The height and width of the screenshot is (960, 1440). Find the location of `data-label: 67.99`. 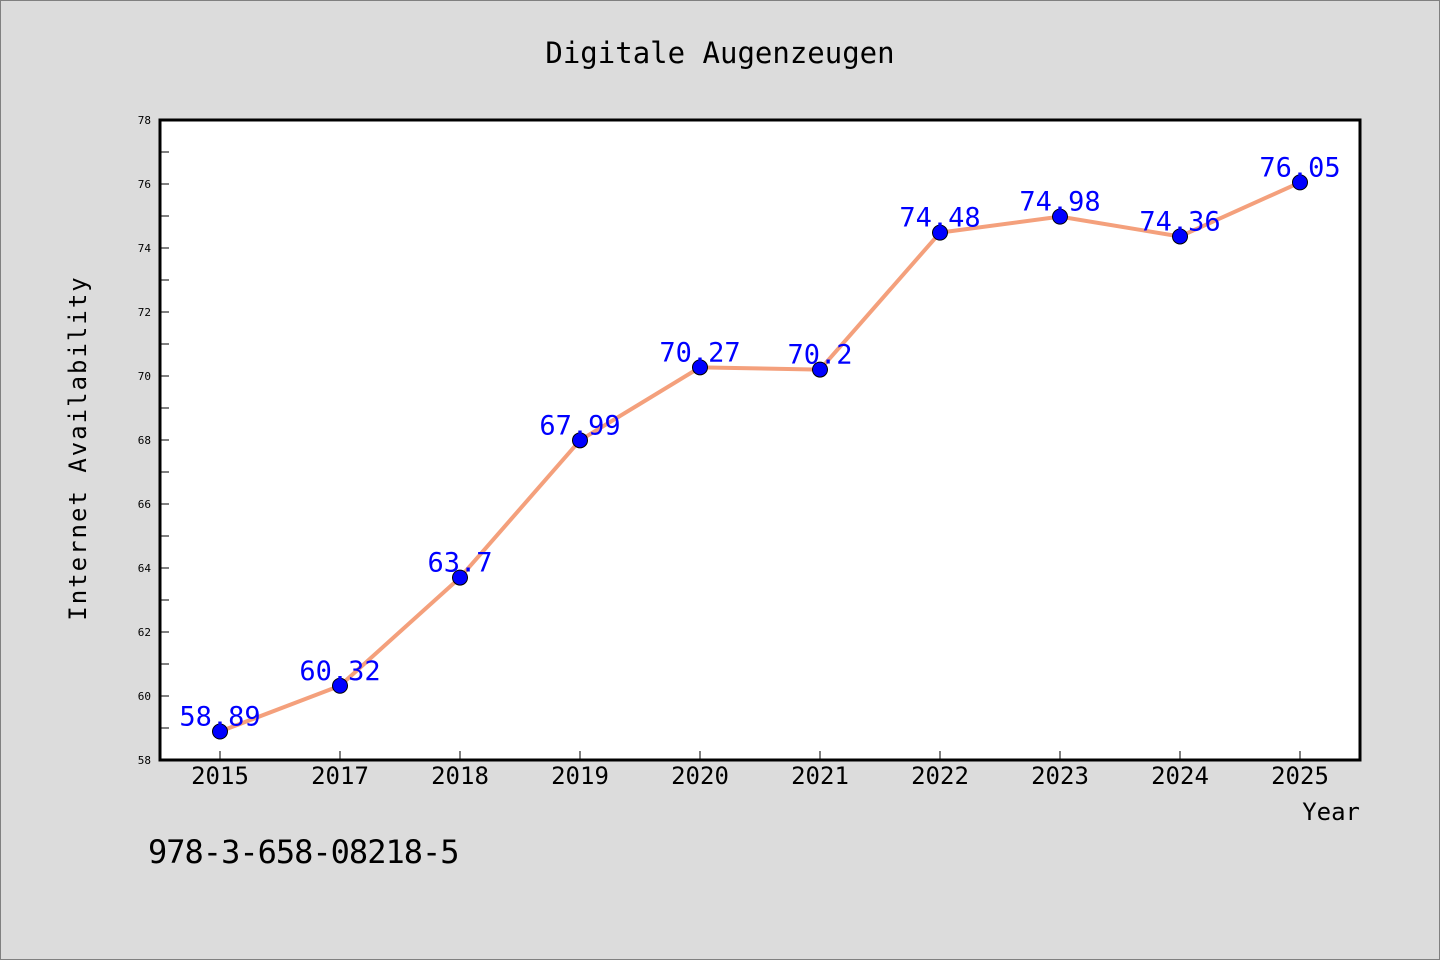

data-label: 67.99 is located at coordinates (579, 425).